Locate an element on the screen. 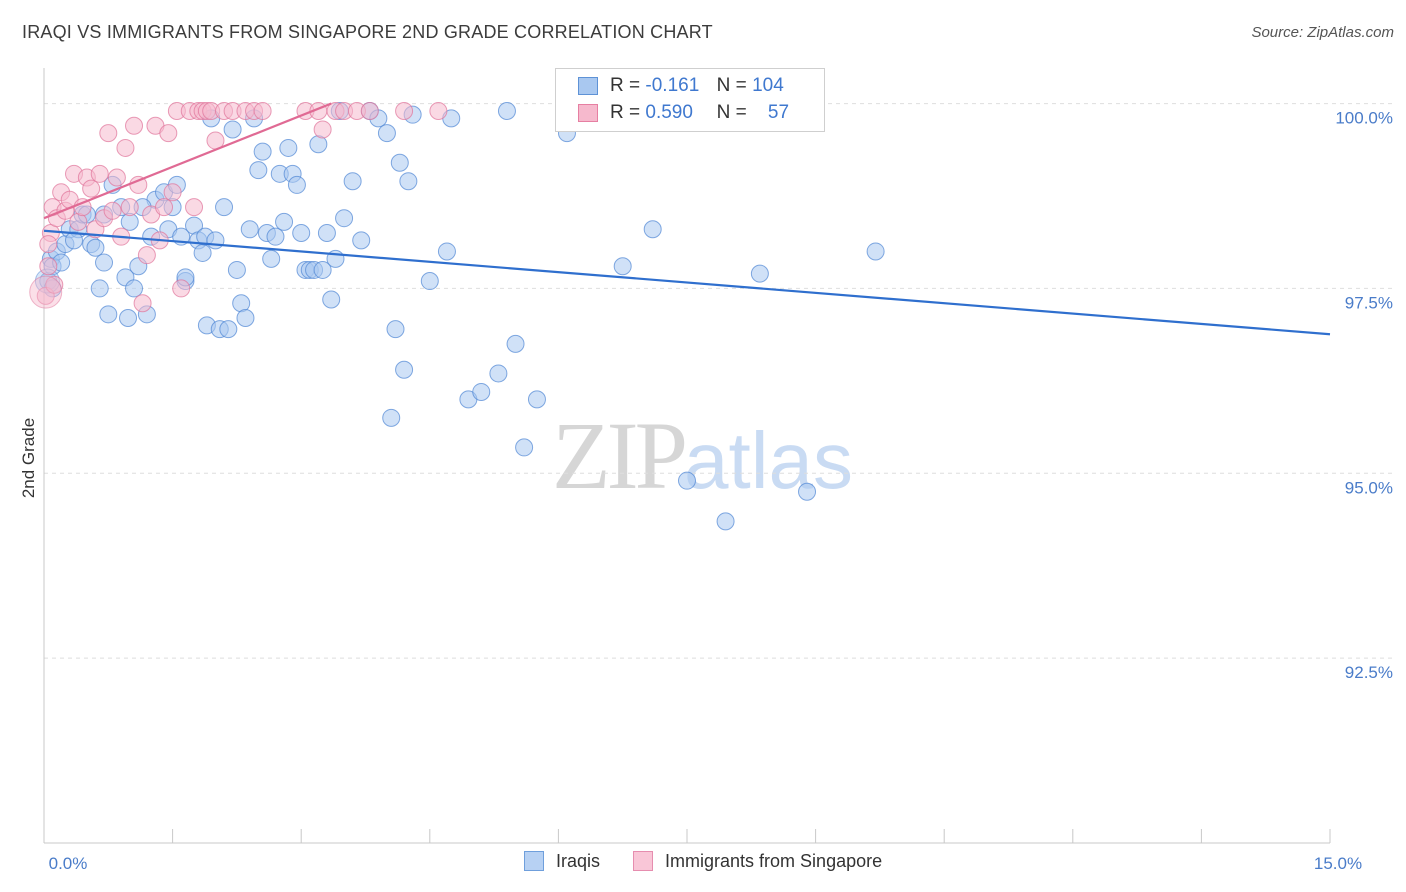 The width and height of the screenshot is (1406, 892). legend-item-singapore: Immigrants from Singapore is located at coordinates (757, 861).